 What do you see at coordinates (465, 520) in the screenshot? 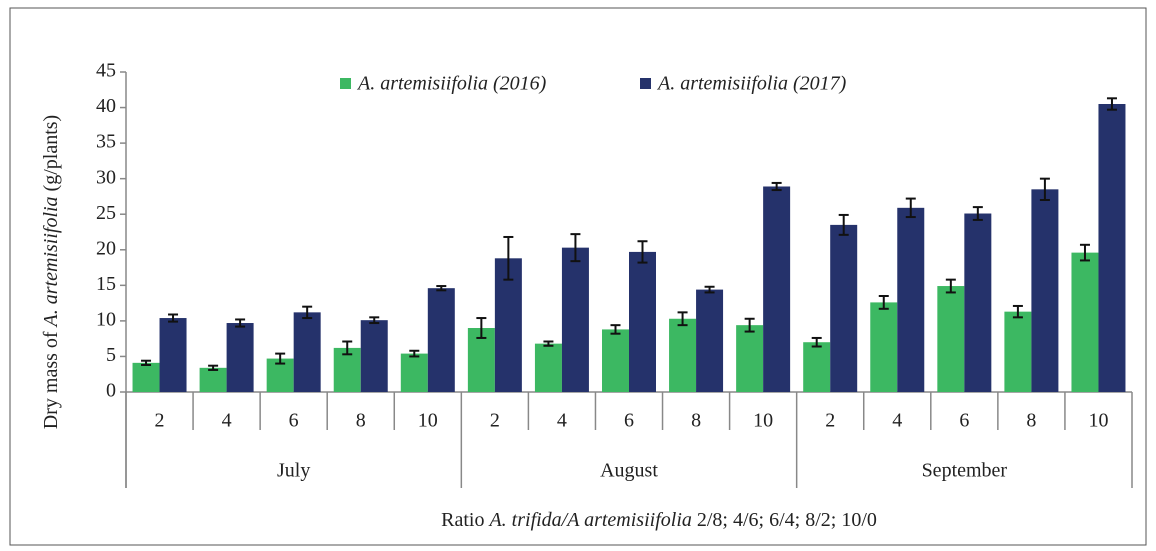
I see `x-axis-title-part: Ratio` at bounding box center [465, 520].